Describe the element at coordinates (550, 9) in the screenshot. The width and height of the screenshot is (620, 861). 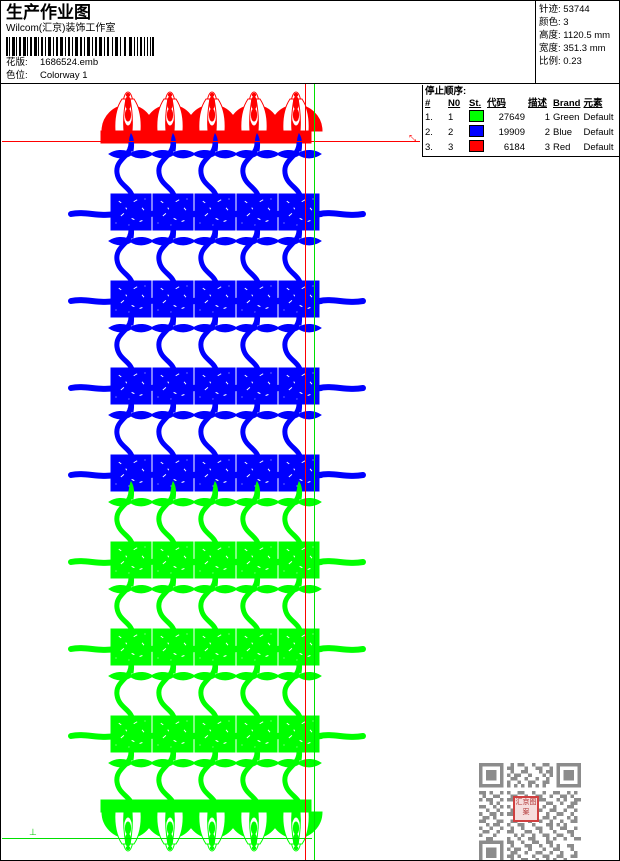
I see `stitches-label: 针迹:` at that location.